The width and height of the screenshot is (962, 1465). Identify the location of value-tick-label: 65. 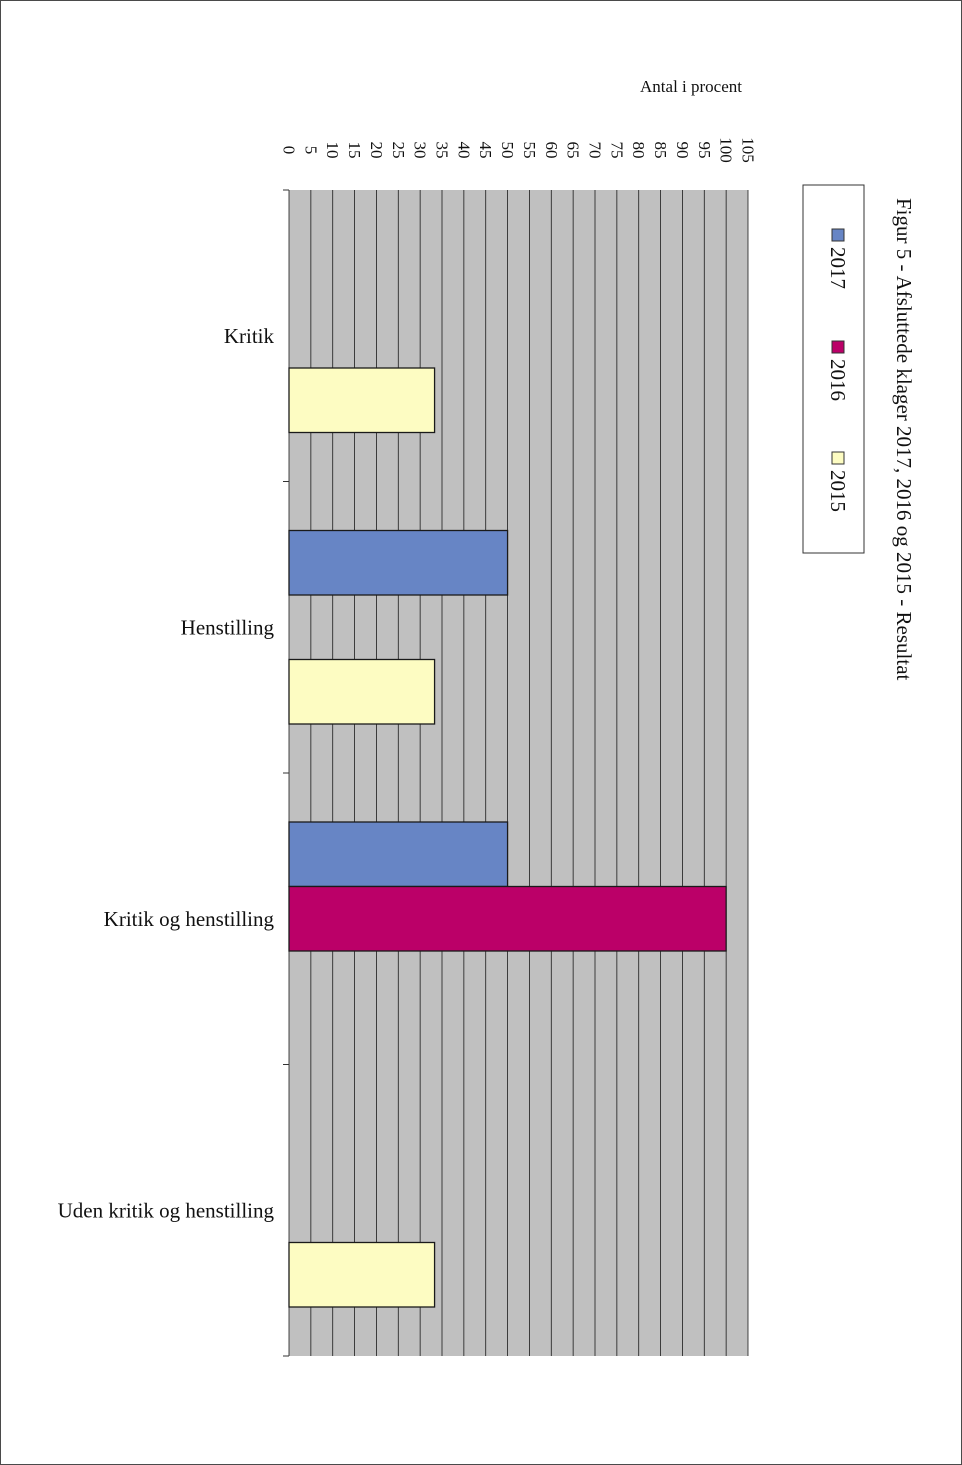
(573, 150).